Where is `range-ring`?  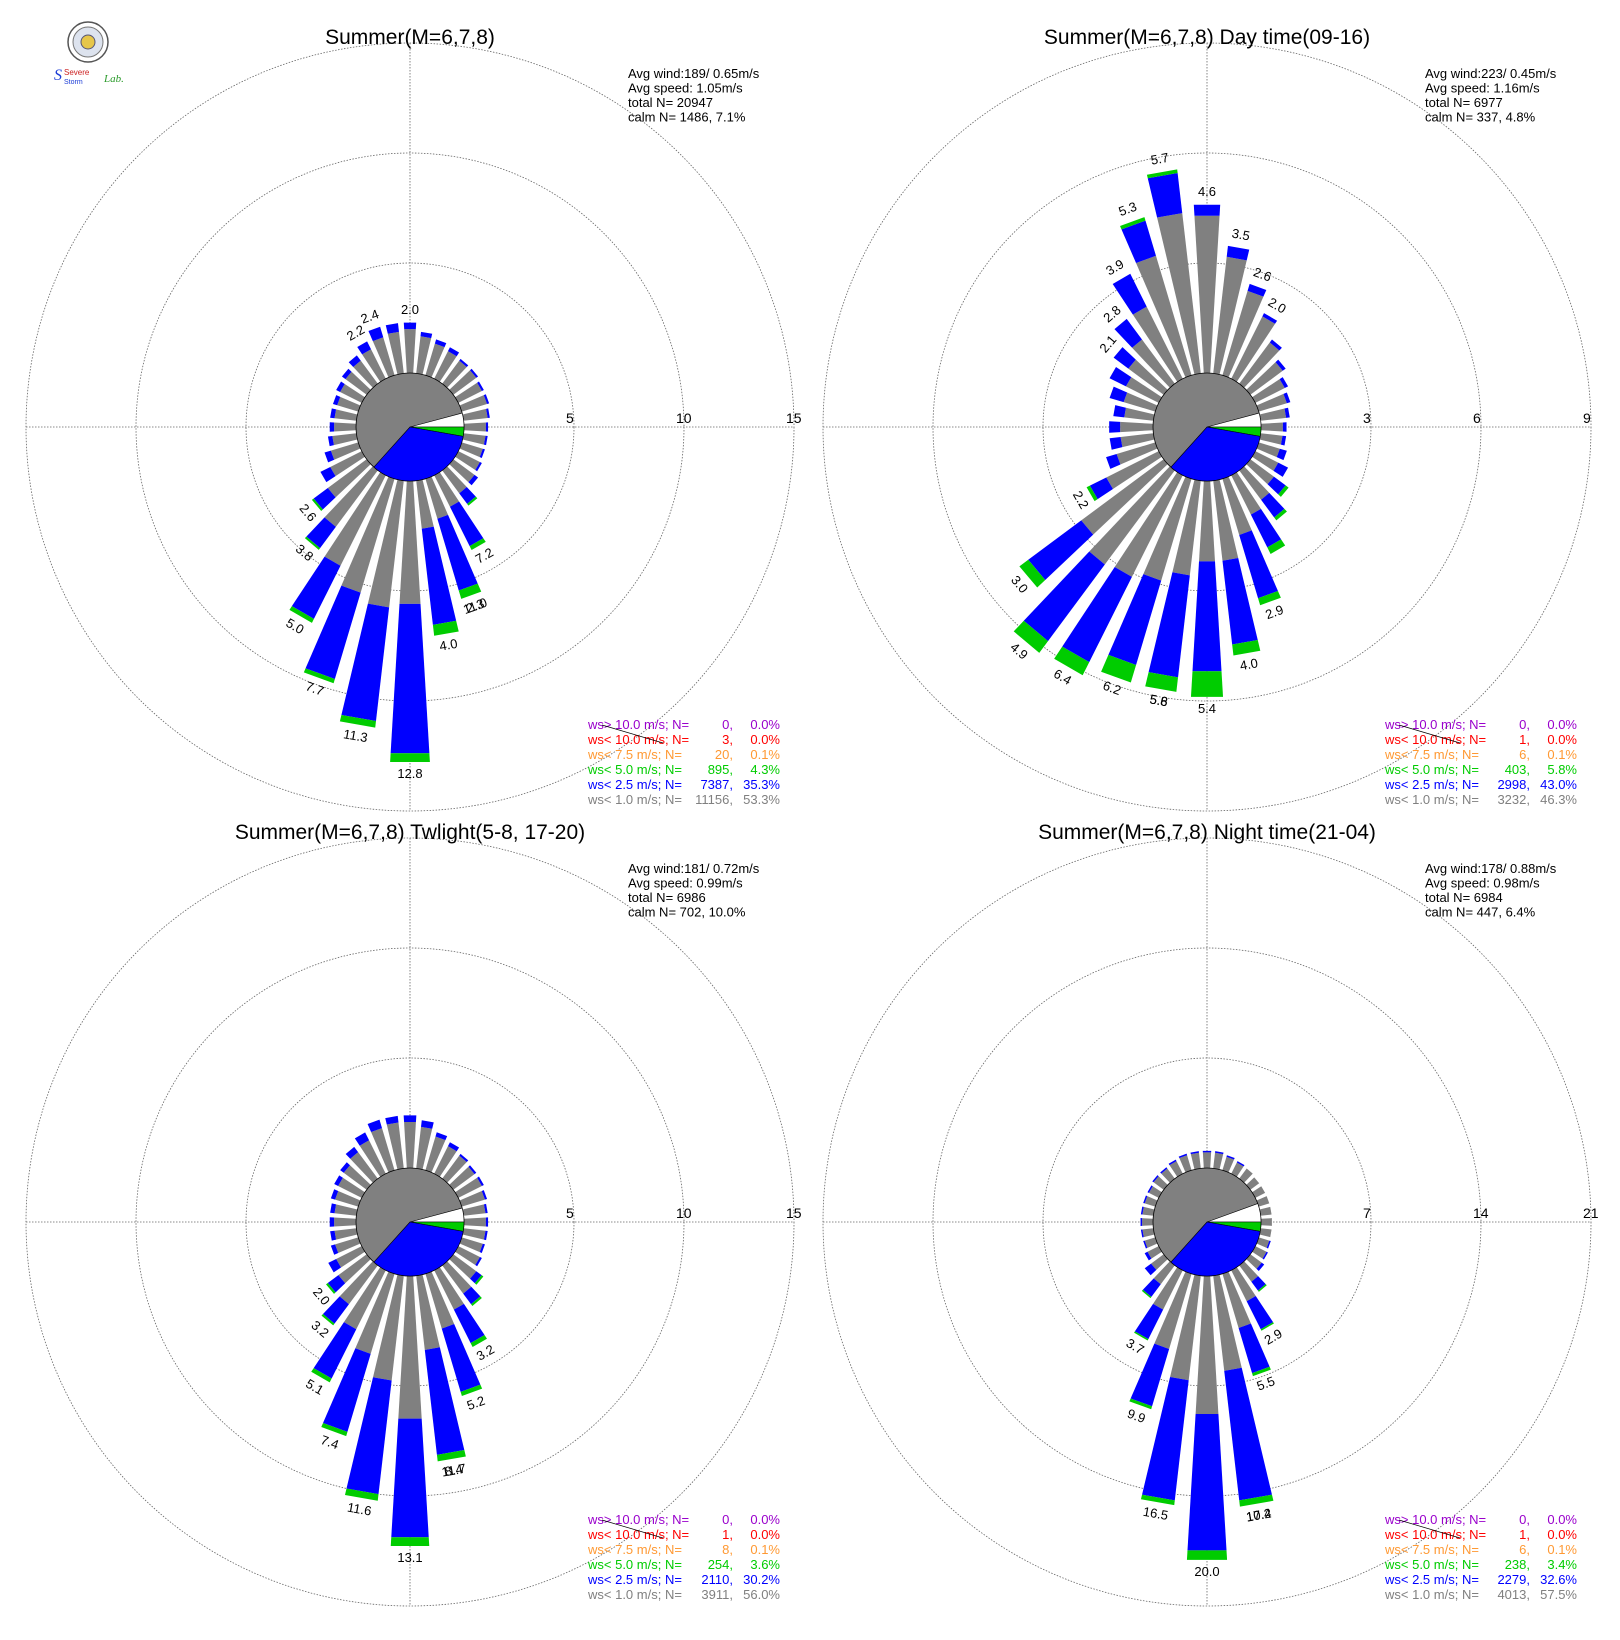
range-ring is located at coordinates (1207, 1222).